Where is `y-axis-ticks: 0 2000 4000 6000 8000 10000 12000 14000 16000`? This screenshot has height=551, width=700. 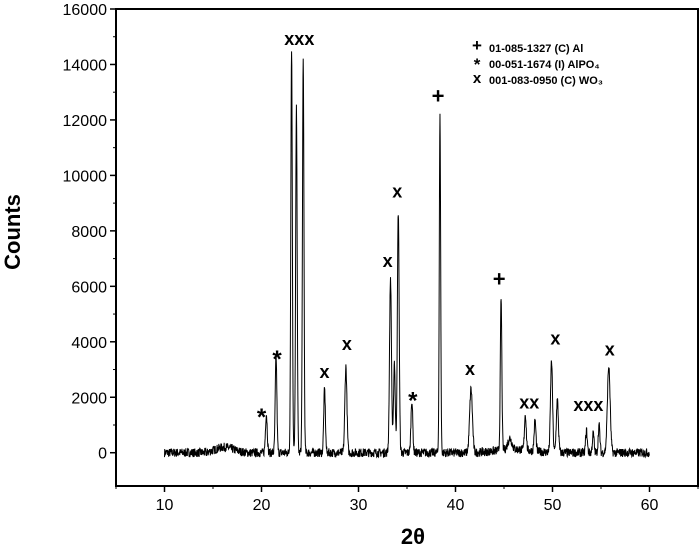 y-axis-ticks: 0 2000 4000 6000 8000 10000 12000 14000 16000 is located at coordinates (89, 232).